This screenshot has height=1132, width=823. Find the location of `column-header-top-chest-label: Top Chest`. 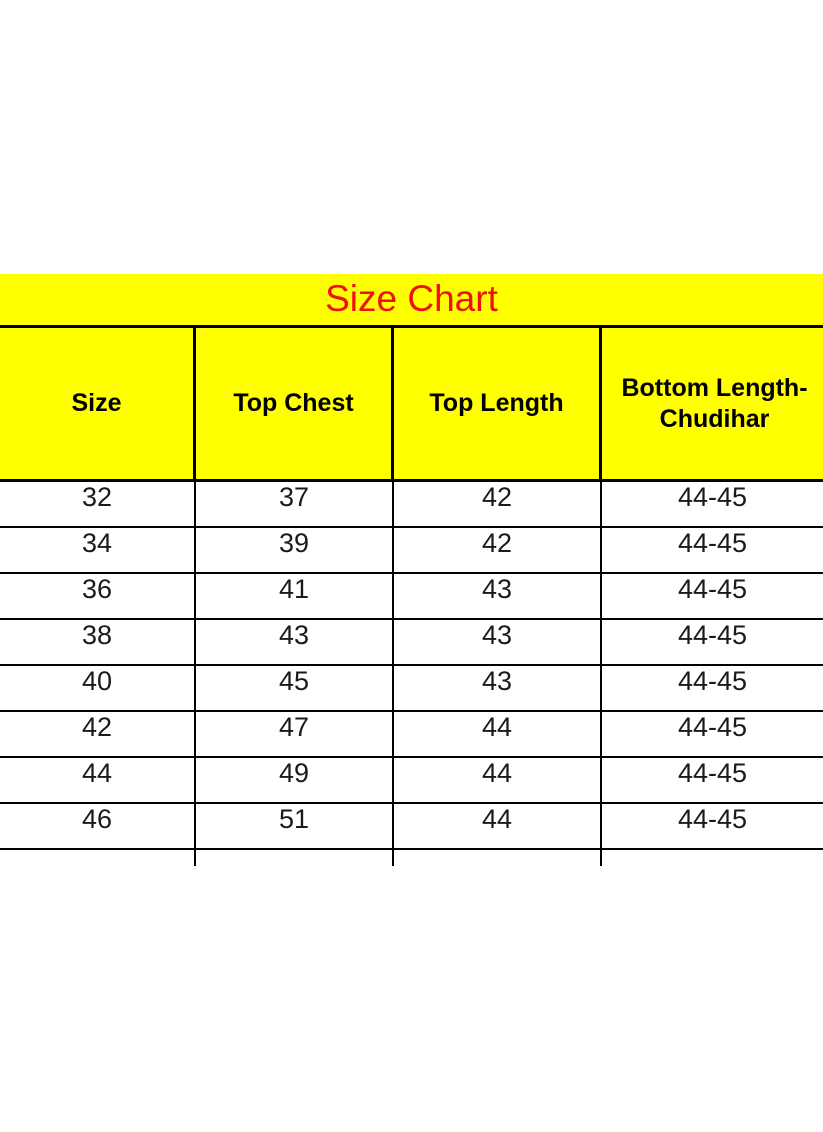

column-header-top-chest-label: Top Chest is located at coordinates (293, 403).